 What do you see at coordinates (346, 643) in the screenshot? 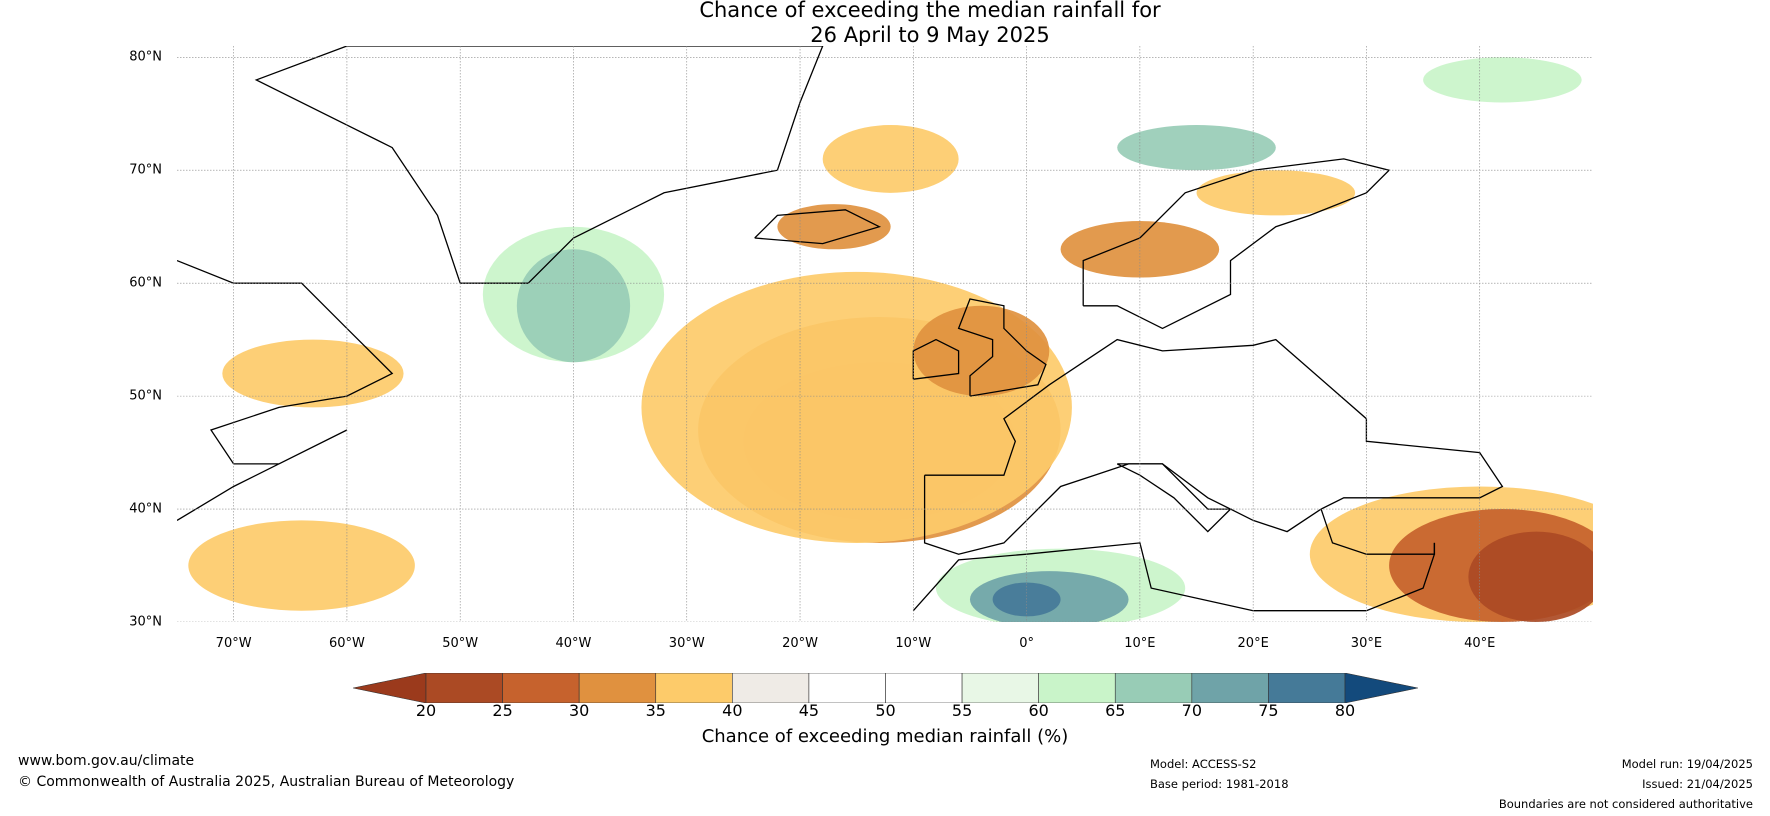
I see `lon-label: 60°W` at bounding box center [346, 643].